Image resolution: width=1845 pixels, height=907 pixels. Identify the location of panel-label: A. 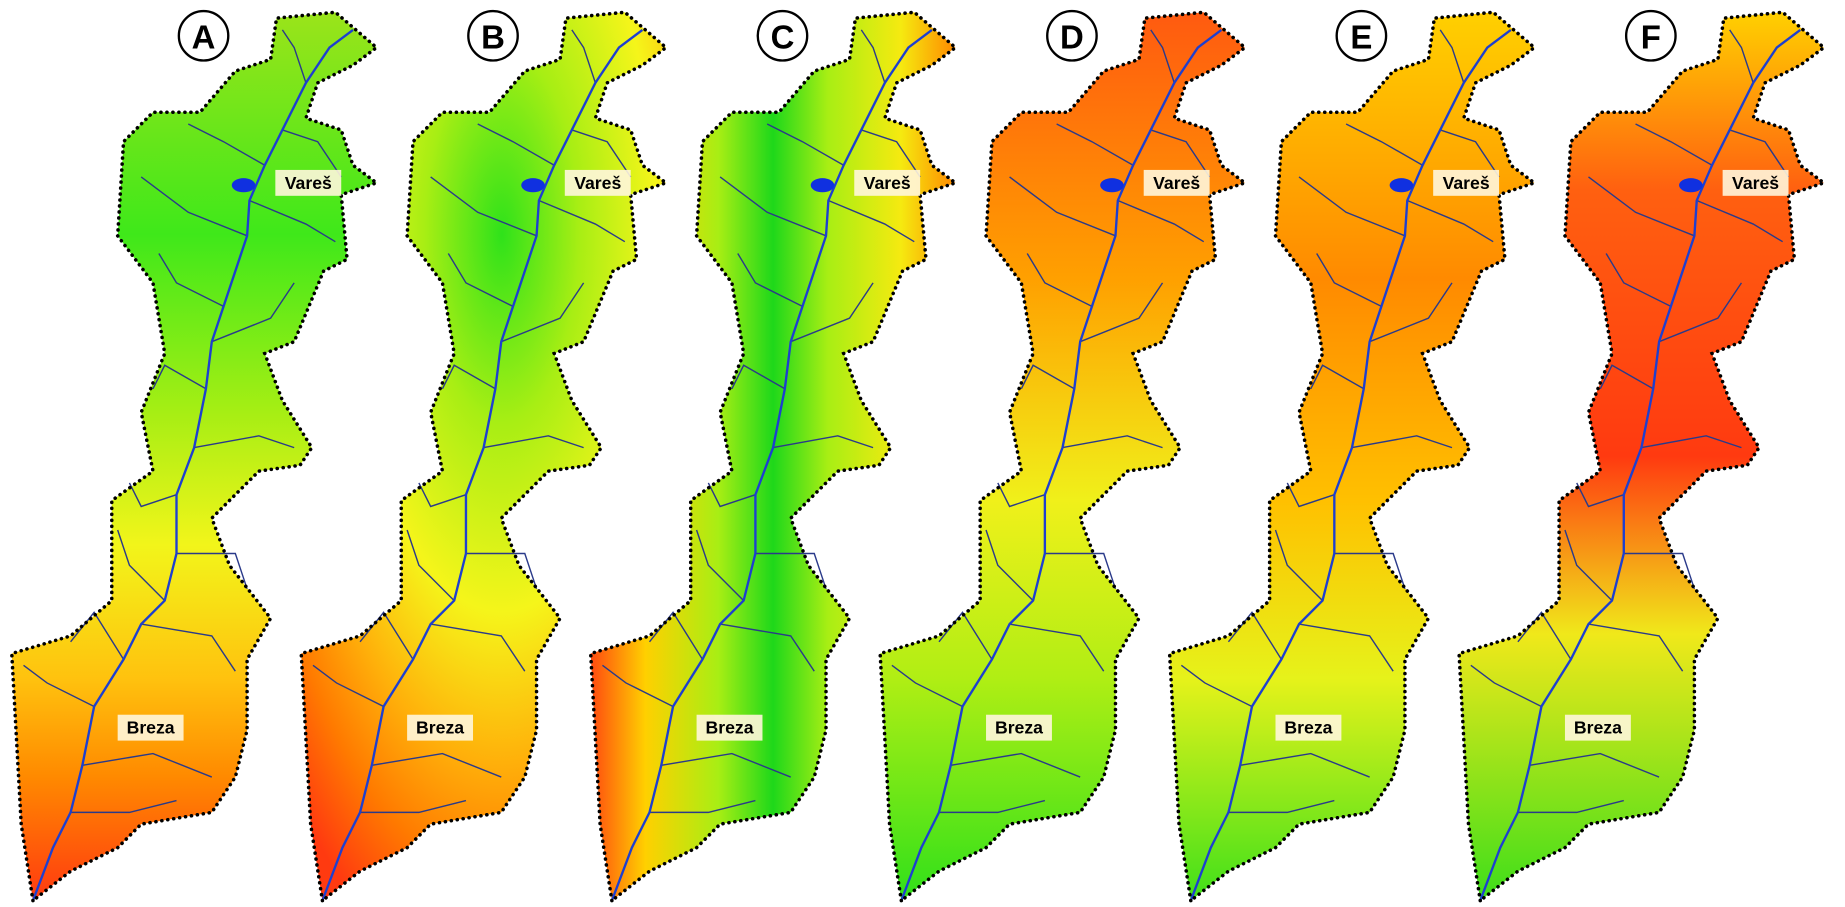
(204, 36).